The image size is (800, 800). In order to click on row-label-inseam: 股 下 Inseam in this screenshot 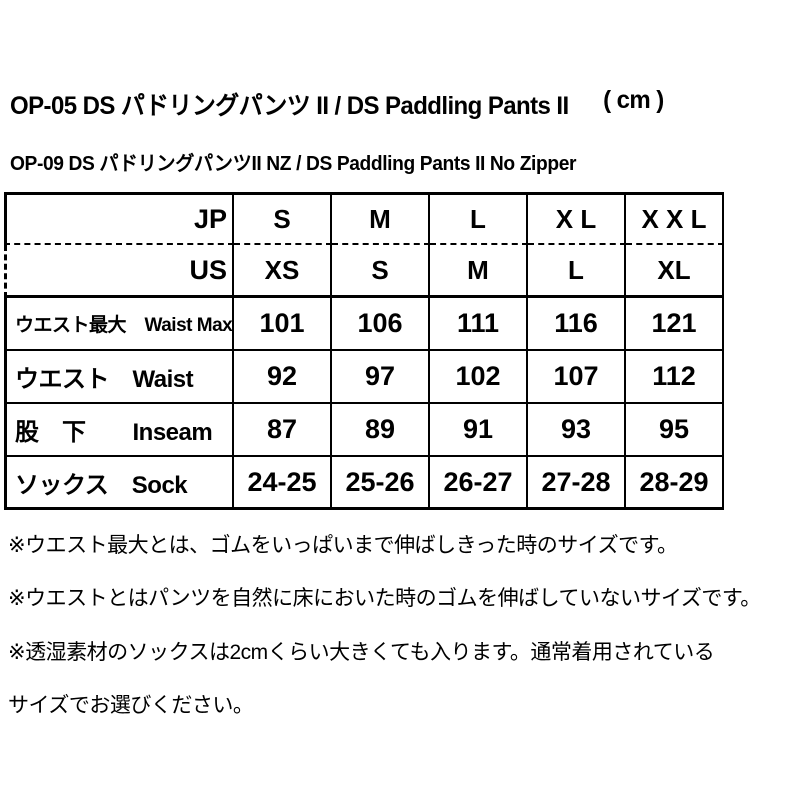, I will do `click(119, 430)`.